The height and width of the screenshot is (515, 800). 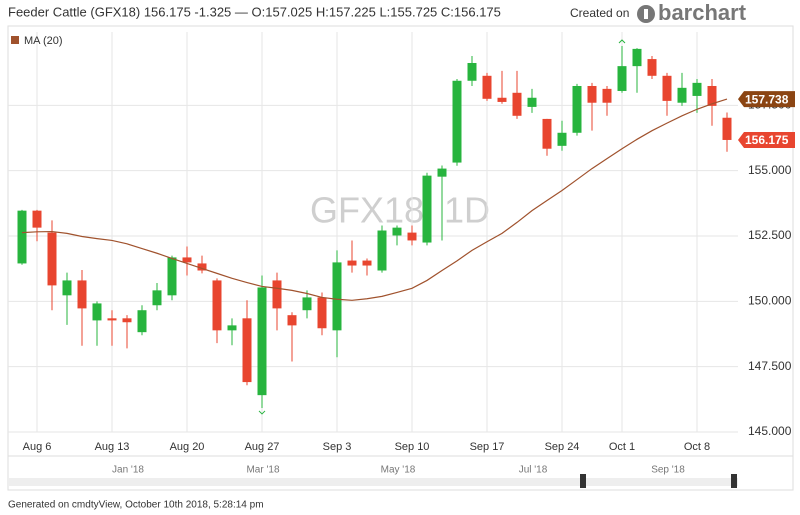 I want to click on y-tick-label: 152.500, so click(x=770, y=235).